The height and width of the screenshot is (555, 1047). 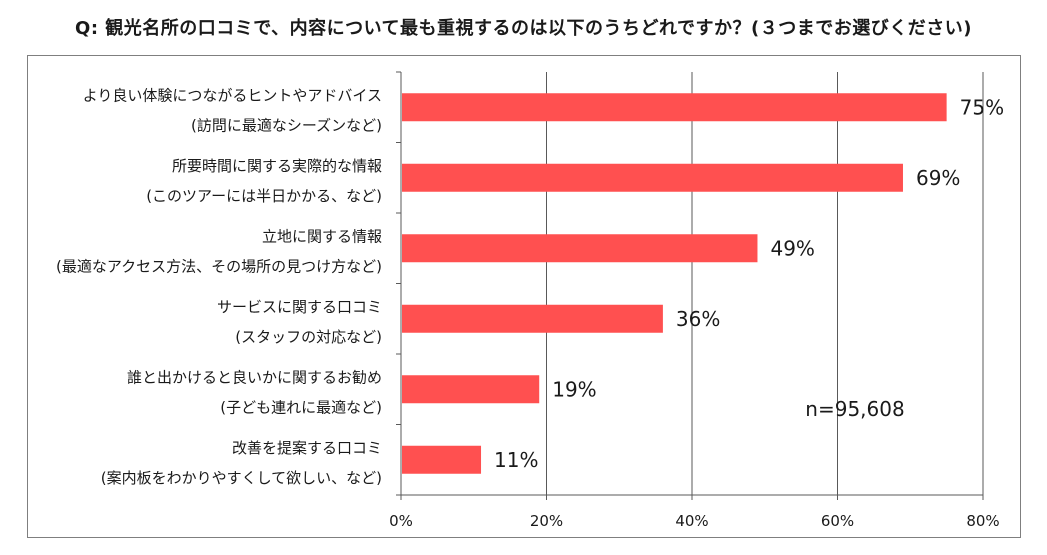 What do you see at coordinates (301, 407) in the screenshot?
I see `category-sublabel-5: (子ども連れに最適など)` at bounding box center [301, 407].